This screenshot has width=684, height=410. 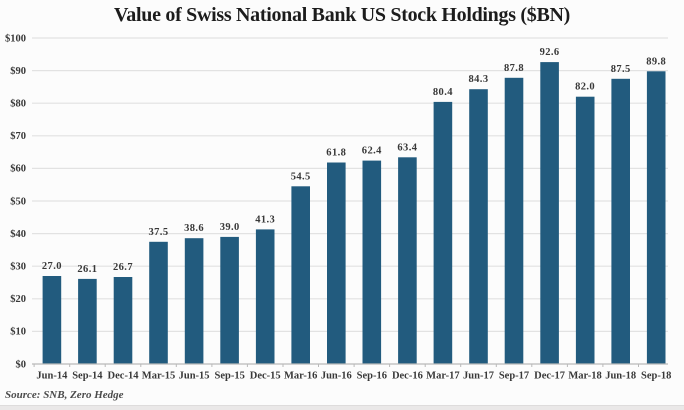 I want to click on svg-text: 87.5, so click(x=621, y=69).